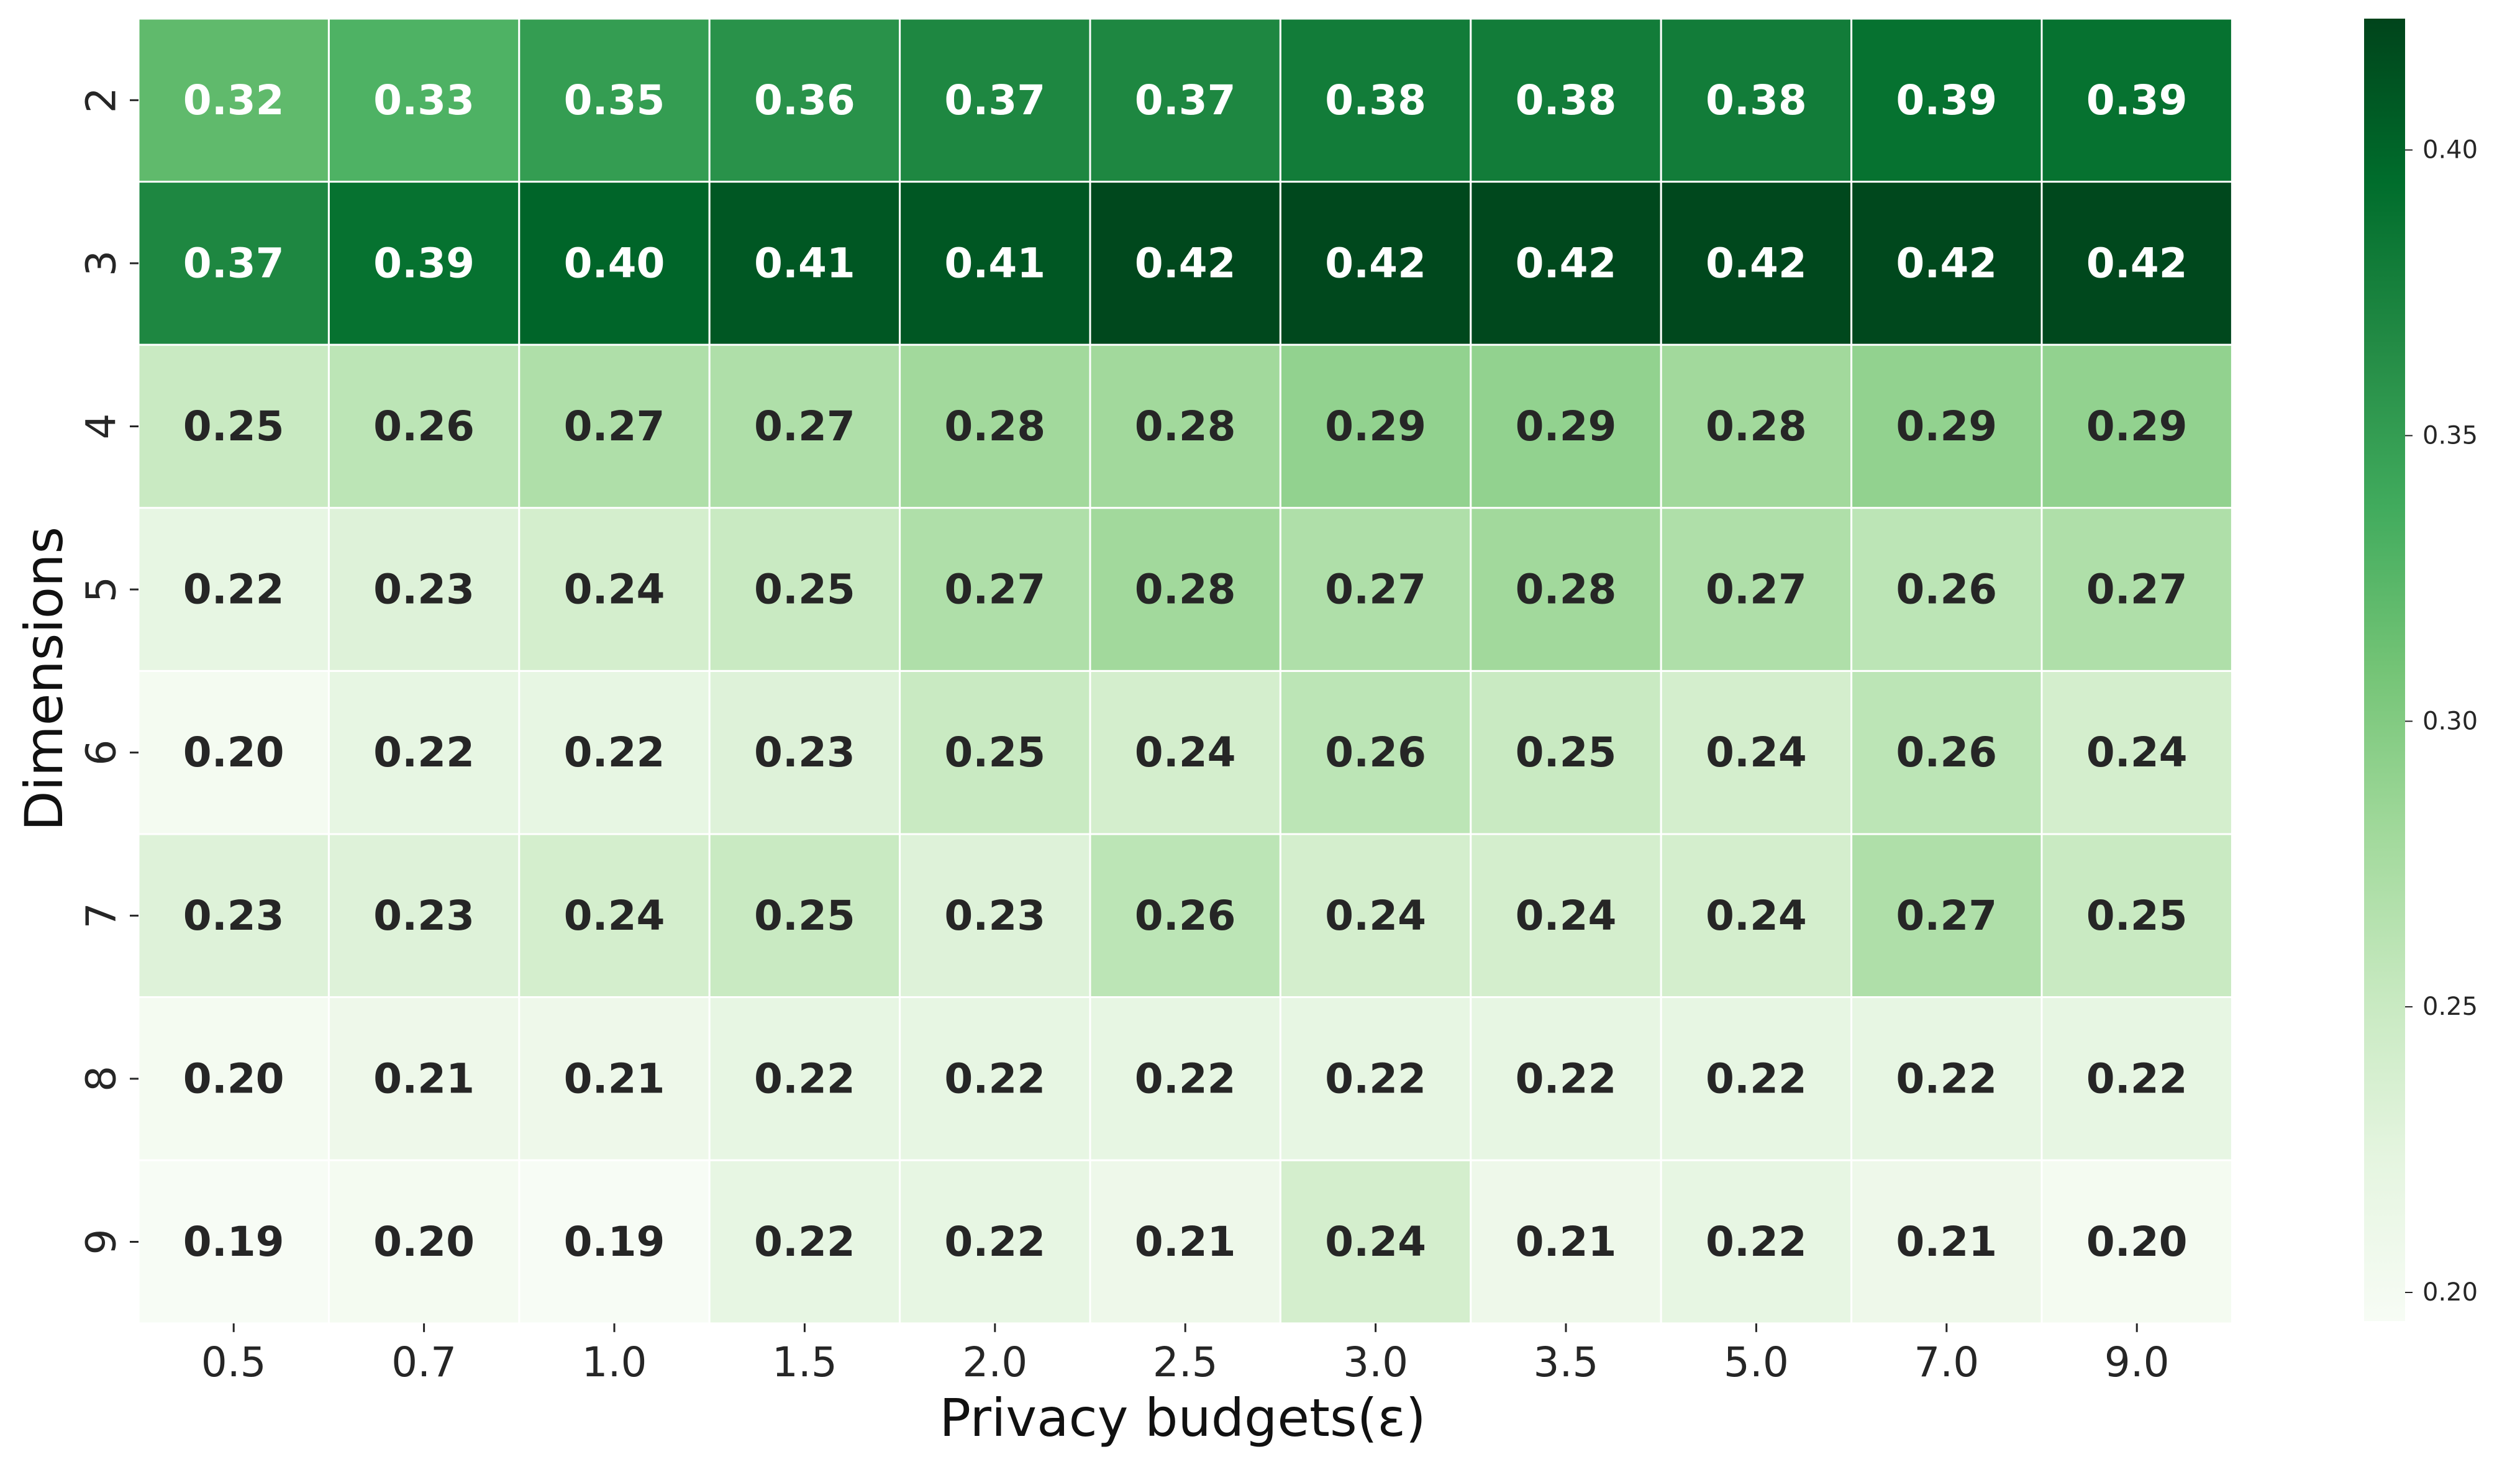 This screenshot has width=2520, height=1462. What do you see at coordinates (614, 263) in the screenshot?
I see `cell-value-label: 0.40` at bounding box center [614, 263].